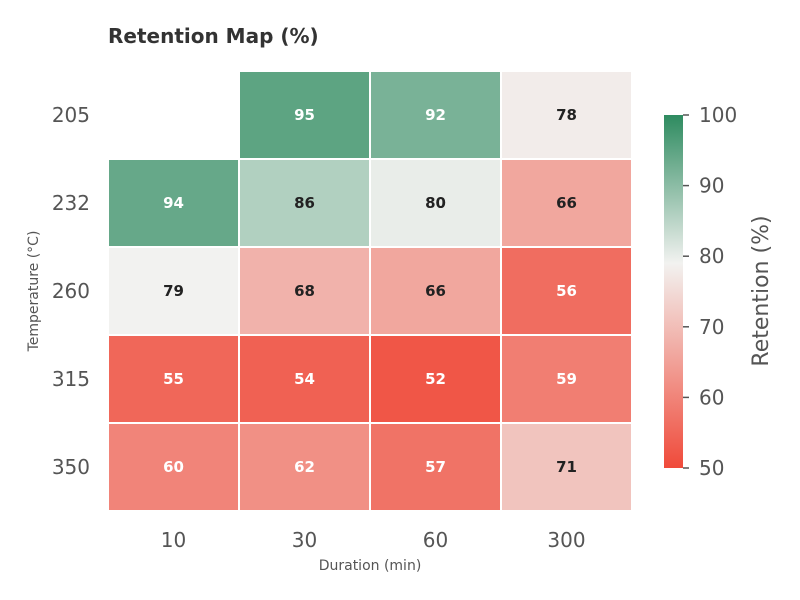 The height and width of the screenshot is (600, 800). I want to click on y-tick-label: 350, so click(71, 467).